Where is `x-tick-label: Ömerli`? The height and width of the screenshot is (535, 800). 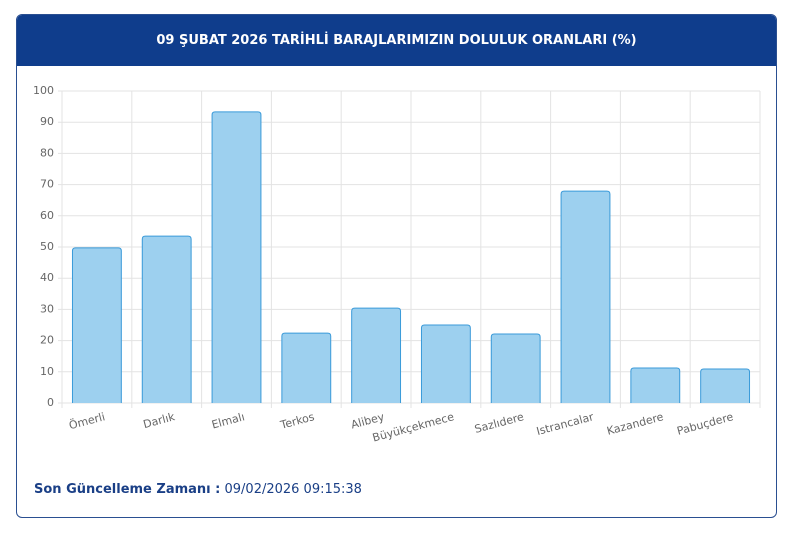
x-tick-label: Ömerli is located at coordinates (87, 421).